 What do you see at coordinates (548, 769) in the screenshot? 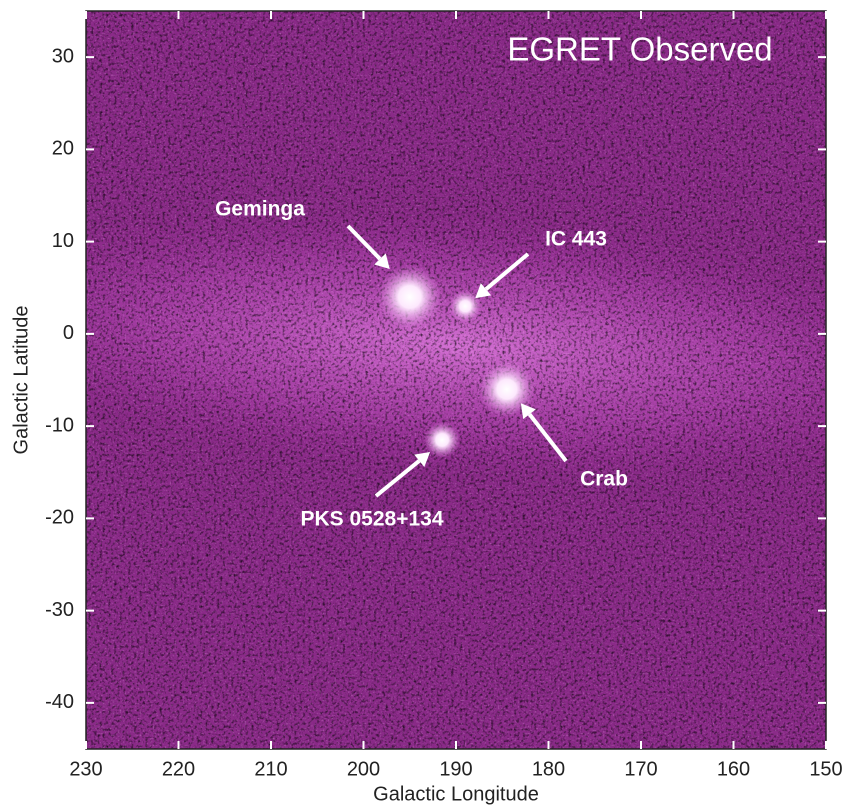
I see `x-tick-label: 180` at bounding box center [548, 769].